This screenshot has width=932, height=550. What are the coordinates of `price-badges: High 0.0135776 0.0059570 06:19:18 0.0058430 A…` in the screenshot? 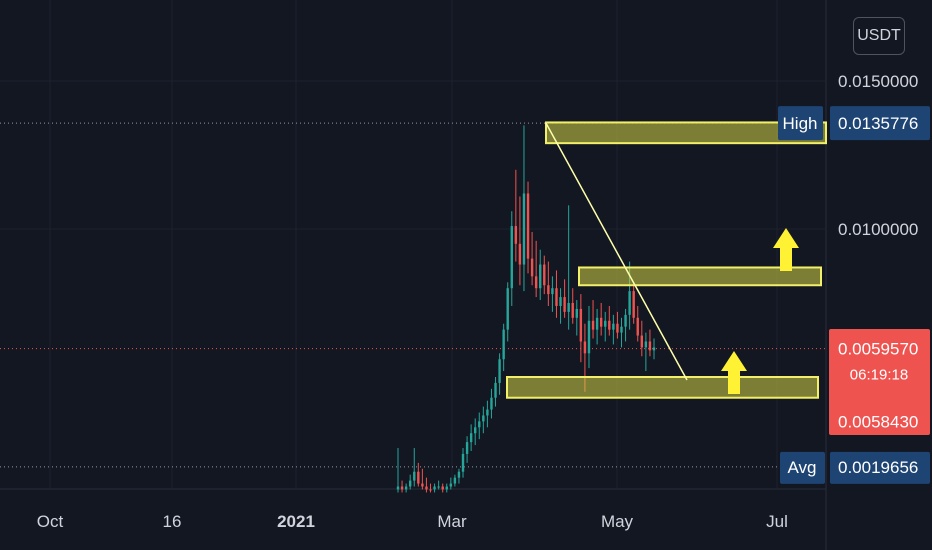 It's located at (854, 295).